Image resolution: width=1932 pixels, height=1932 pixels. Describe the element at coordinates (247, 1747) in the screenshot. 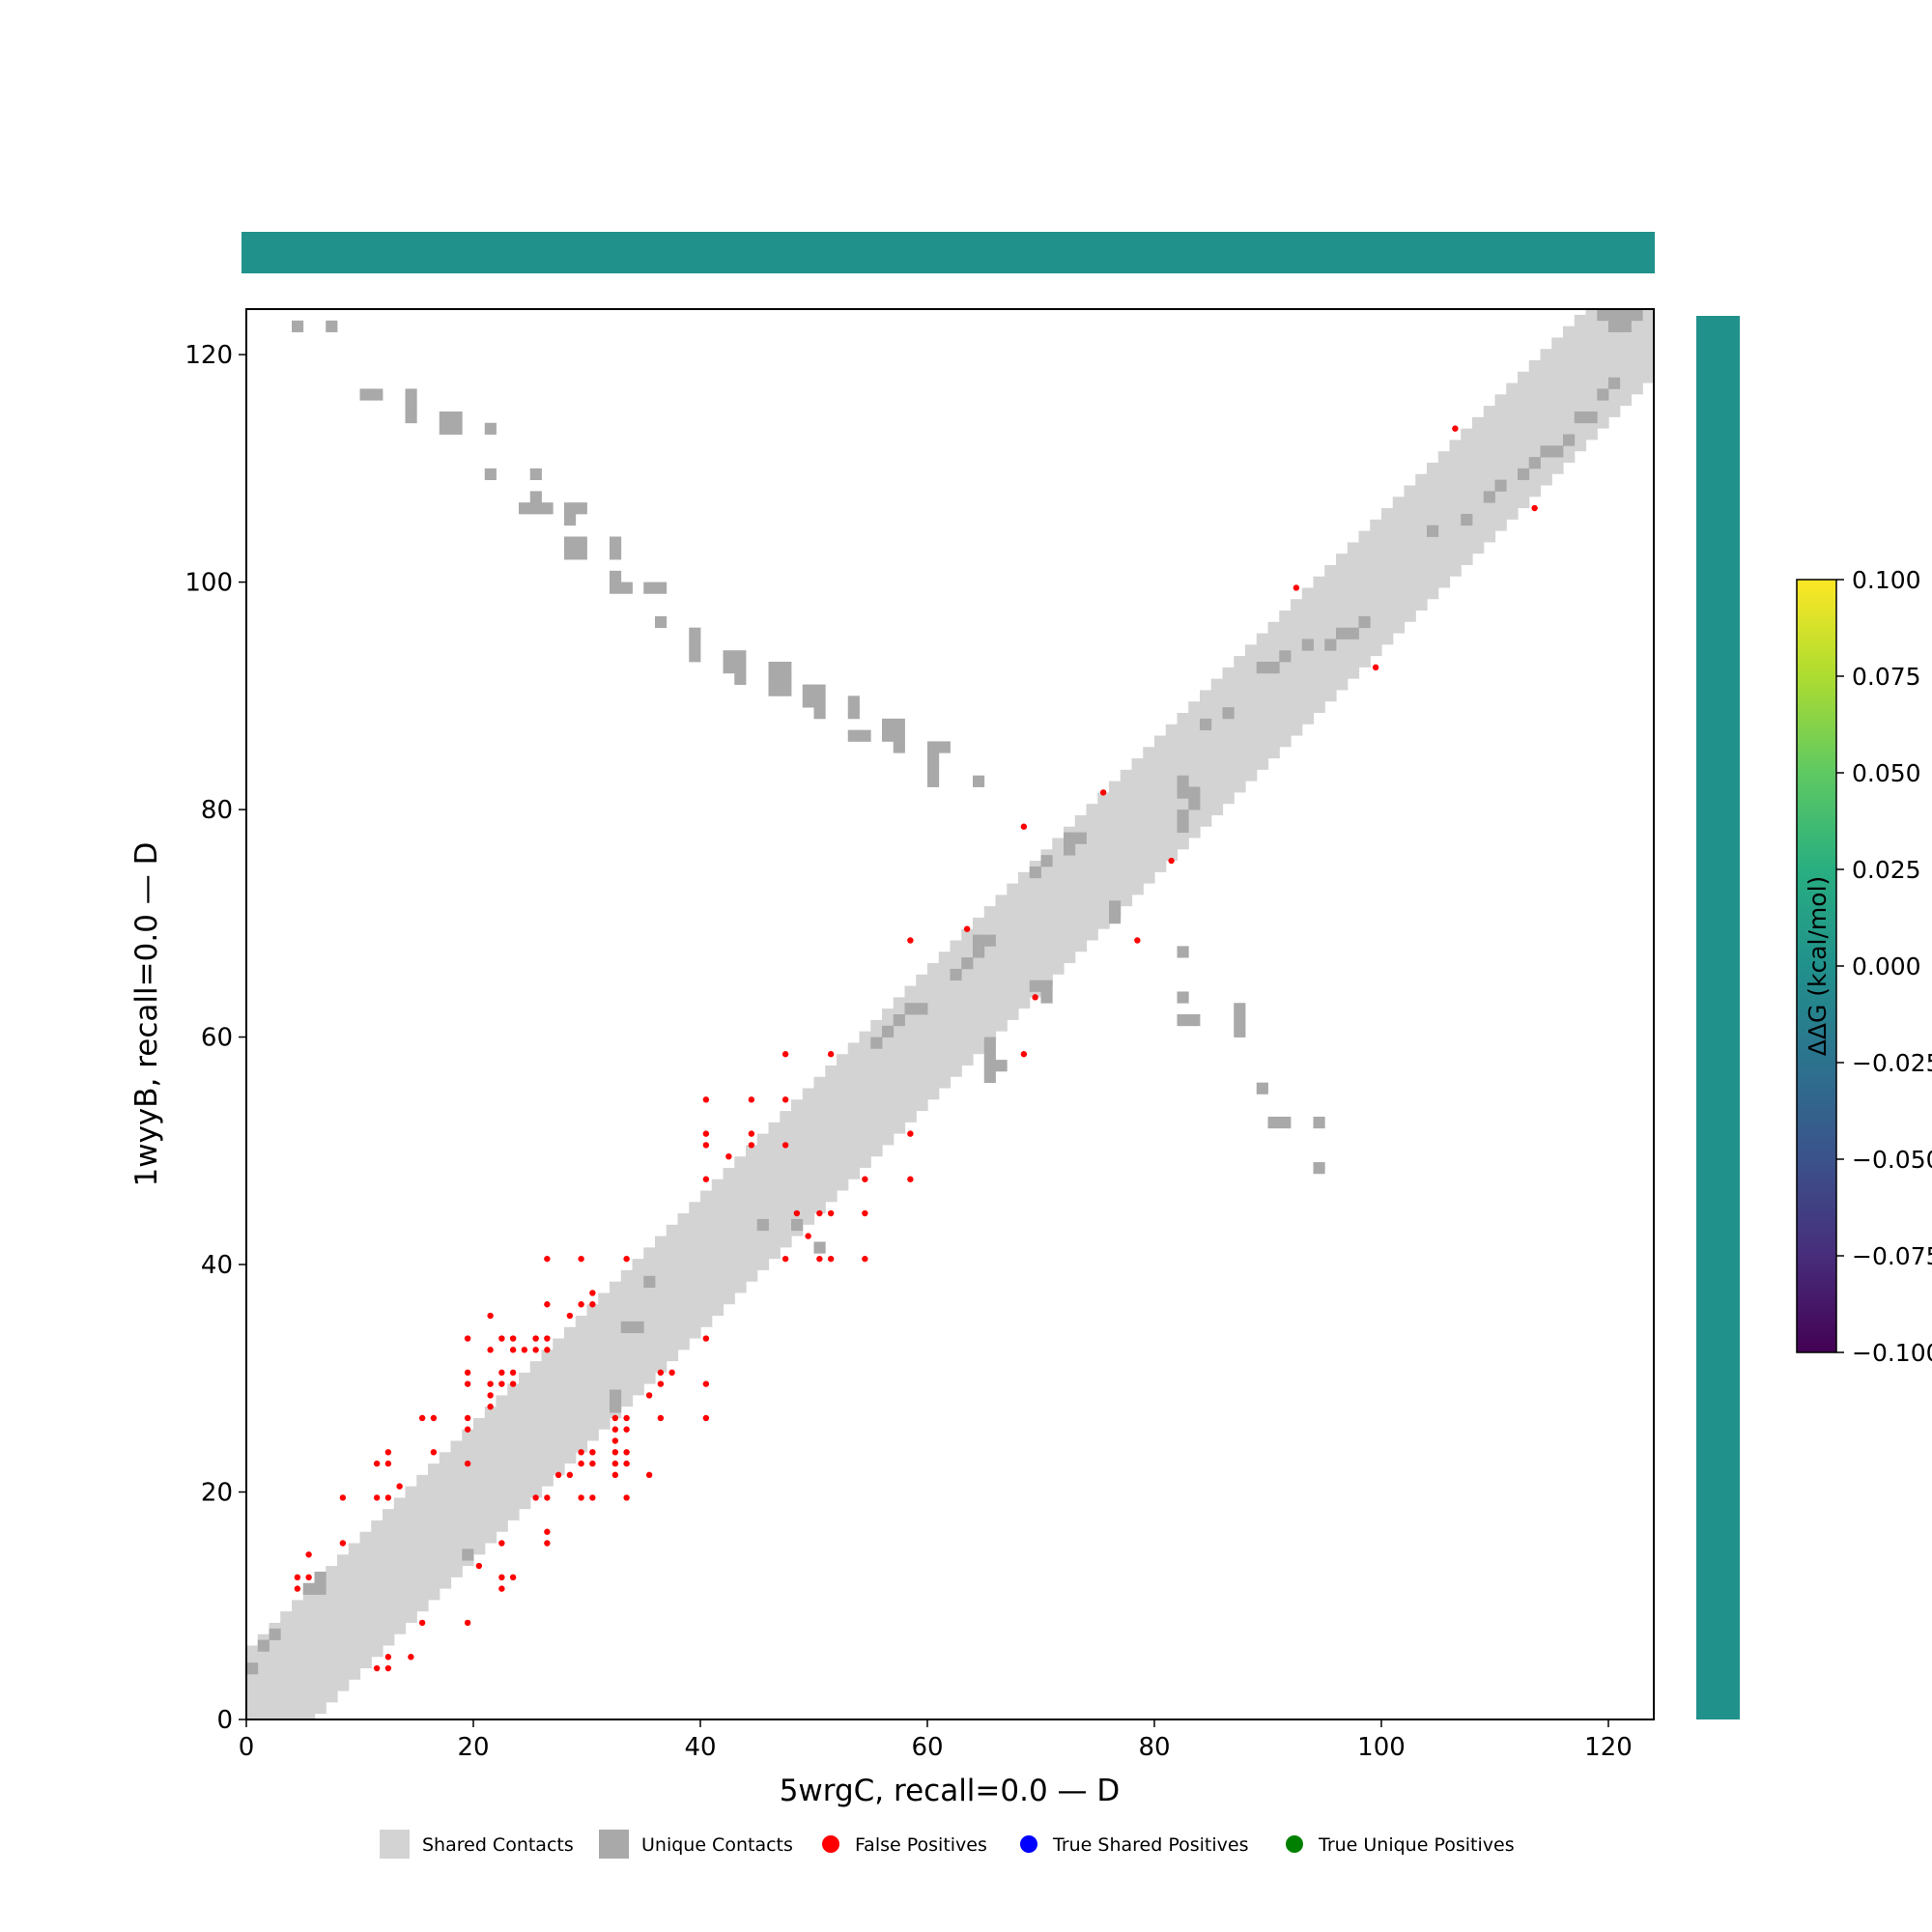

I see `x-tick-label: 0` at that location.